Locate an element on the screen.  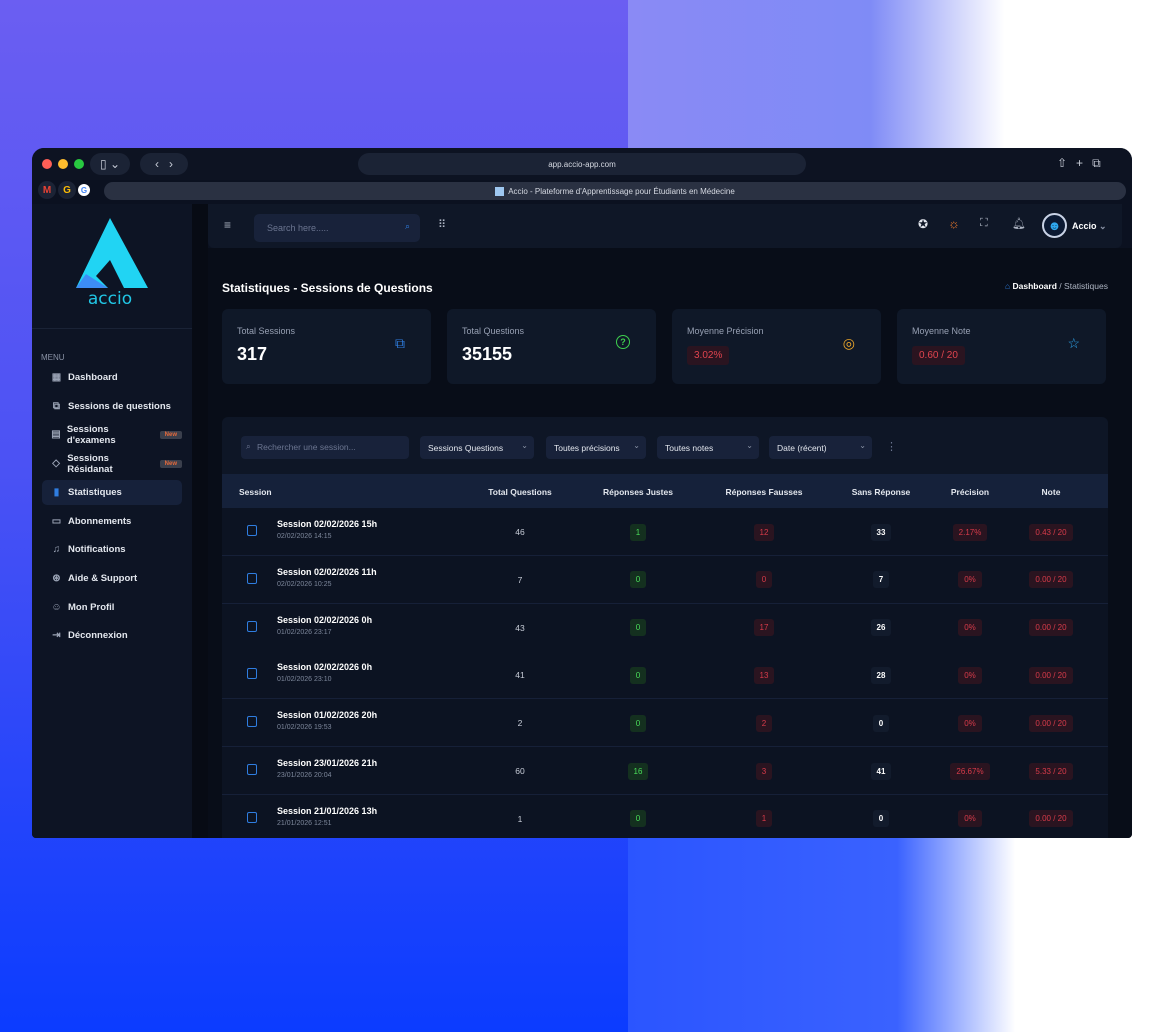
sidebar-item-sessions-r-sidanat: ◇ Sessions Résidanat New is located at coordinates (112, 463).